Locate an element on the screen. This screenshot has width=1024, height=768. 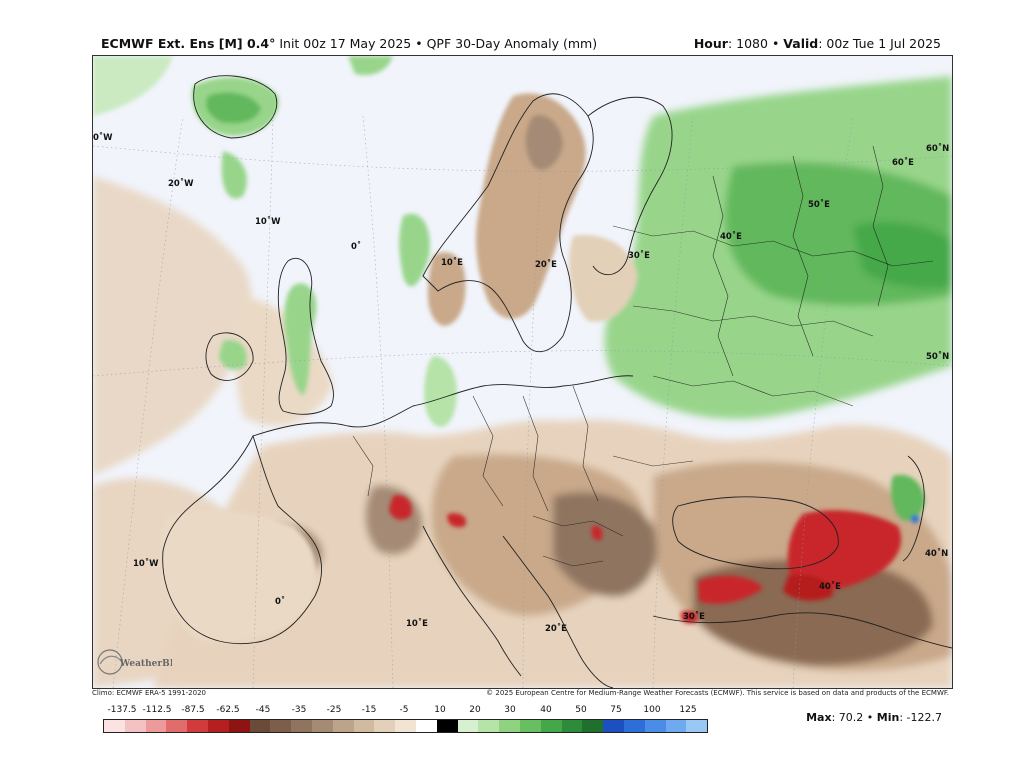
valid-time-info: Hour: 1080 • Valid: 00z Tue 1 Jul 2025 is located at coordinates (817, 43).